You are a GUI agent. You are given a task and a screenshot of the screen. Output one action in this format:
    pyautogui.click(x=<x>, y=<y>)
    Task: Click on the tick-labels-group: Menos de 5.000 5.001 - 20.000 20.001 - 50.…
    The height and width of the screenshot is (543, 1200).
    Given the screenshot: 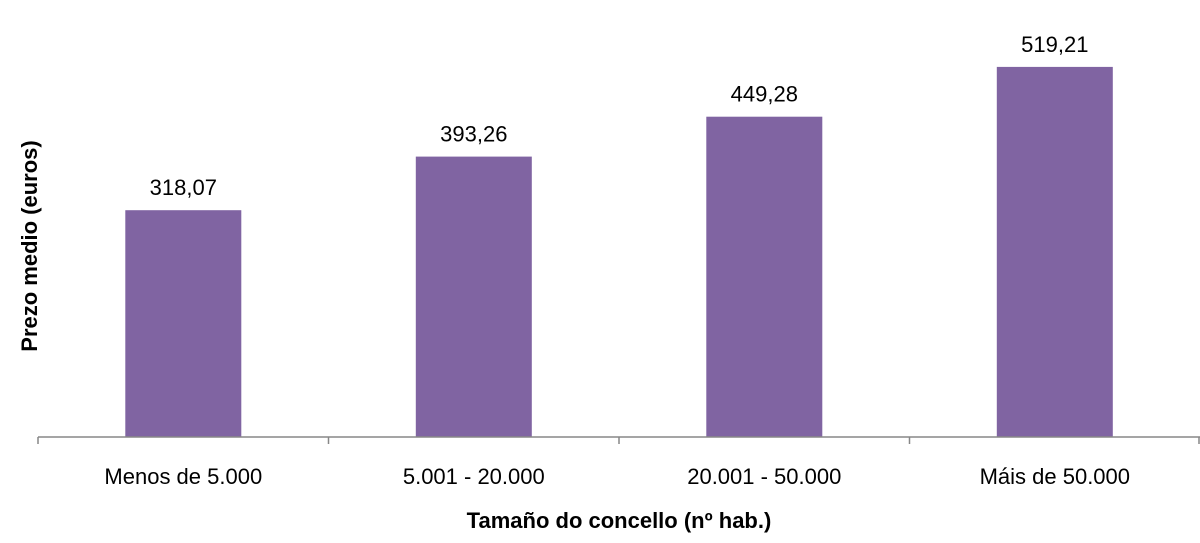 What is the action you would take?
    pyautogui.click(x=617, y=476)
    